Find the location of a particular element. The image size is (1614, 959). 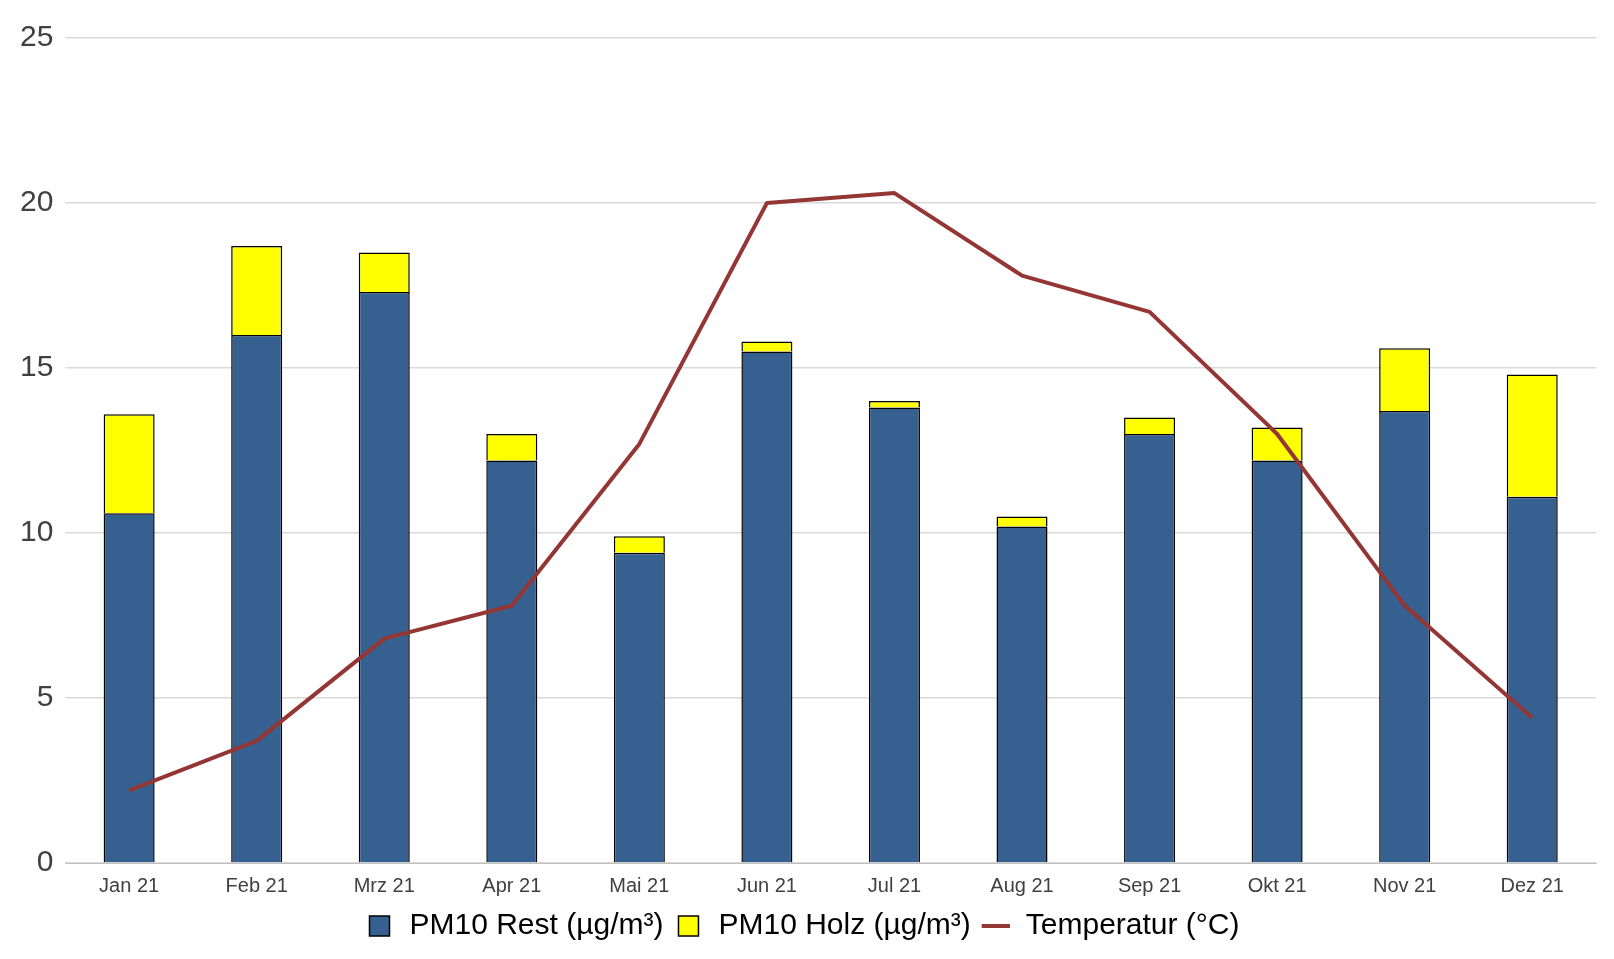

x-tick-label: Jul 21 is located at coordinates (894, 884).